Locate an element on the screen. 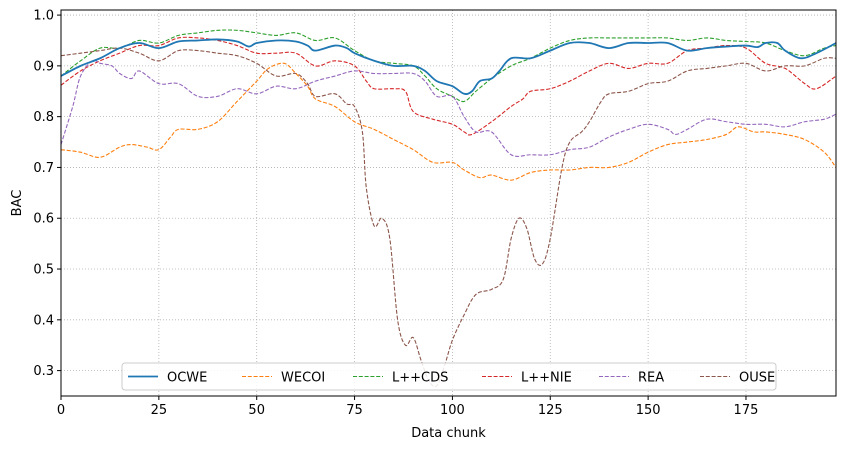  y-tick-label: 0.7 is located at coordinates (43, 168).